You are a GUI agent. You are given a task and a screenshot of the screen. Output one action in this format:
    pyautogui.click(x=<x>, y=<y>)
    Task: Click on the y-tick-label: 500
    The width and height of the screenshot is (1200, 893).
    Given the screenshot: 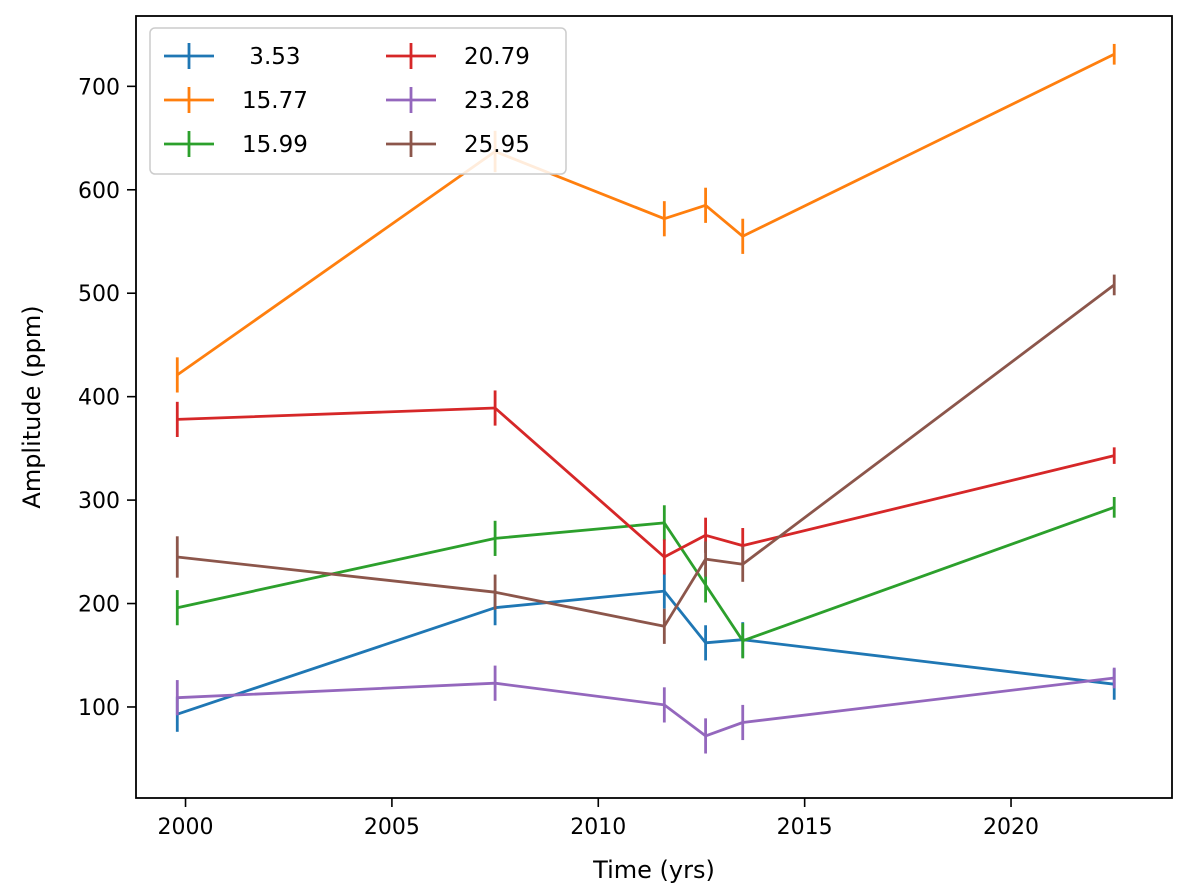 What is the action you would take?
    pyautogui.click(x=99, y=294)
    